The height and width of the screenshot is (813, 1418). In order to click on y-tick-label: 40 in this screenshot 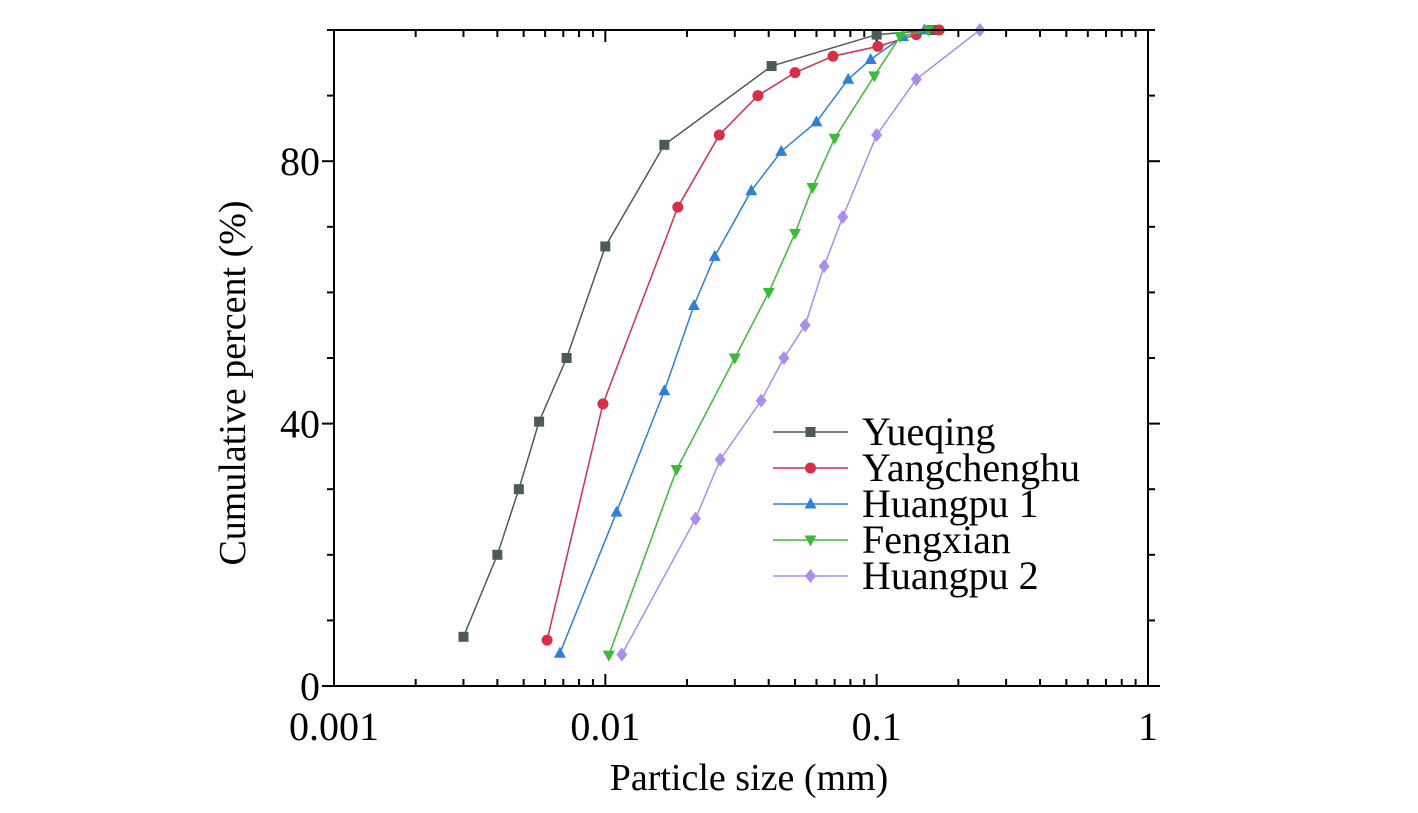, I will do `click(300, 424)`.